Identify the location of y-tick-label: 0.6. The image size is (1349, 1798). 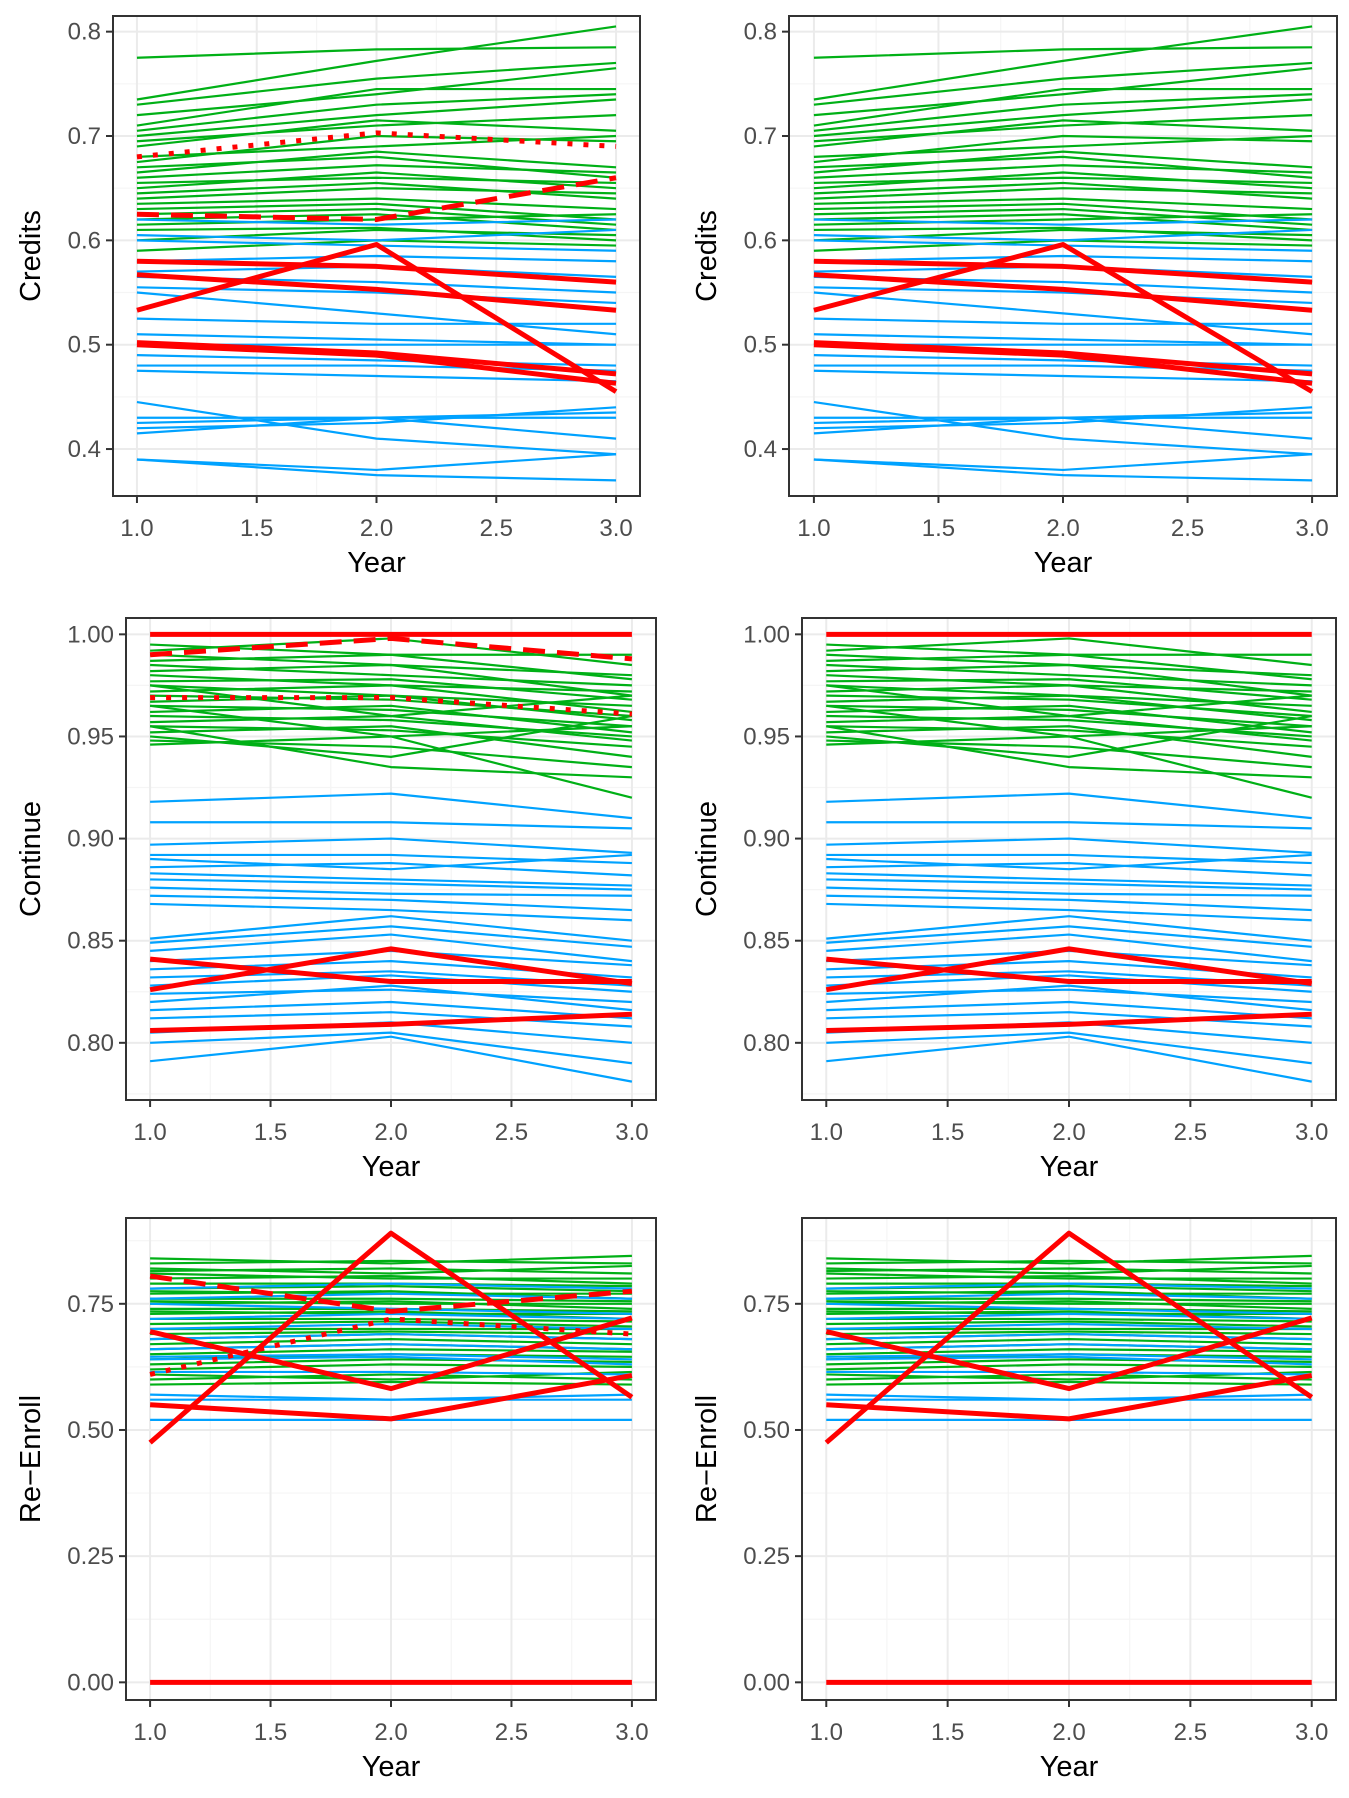
(84, 240).